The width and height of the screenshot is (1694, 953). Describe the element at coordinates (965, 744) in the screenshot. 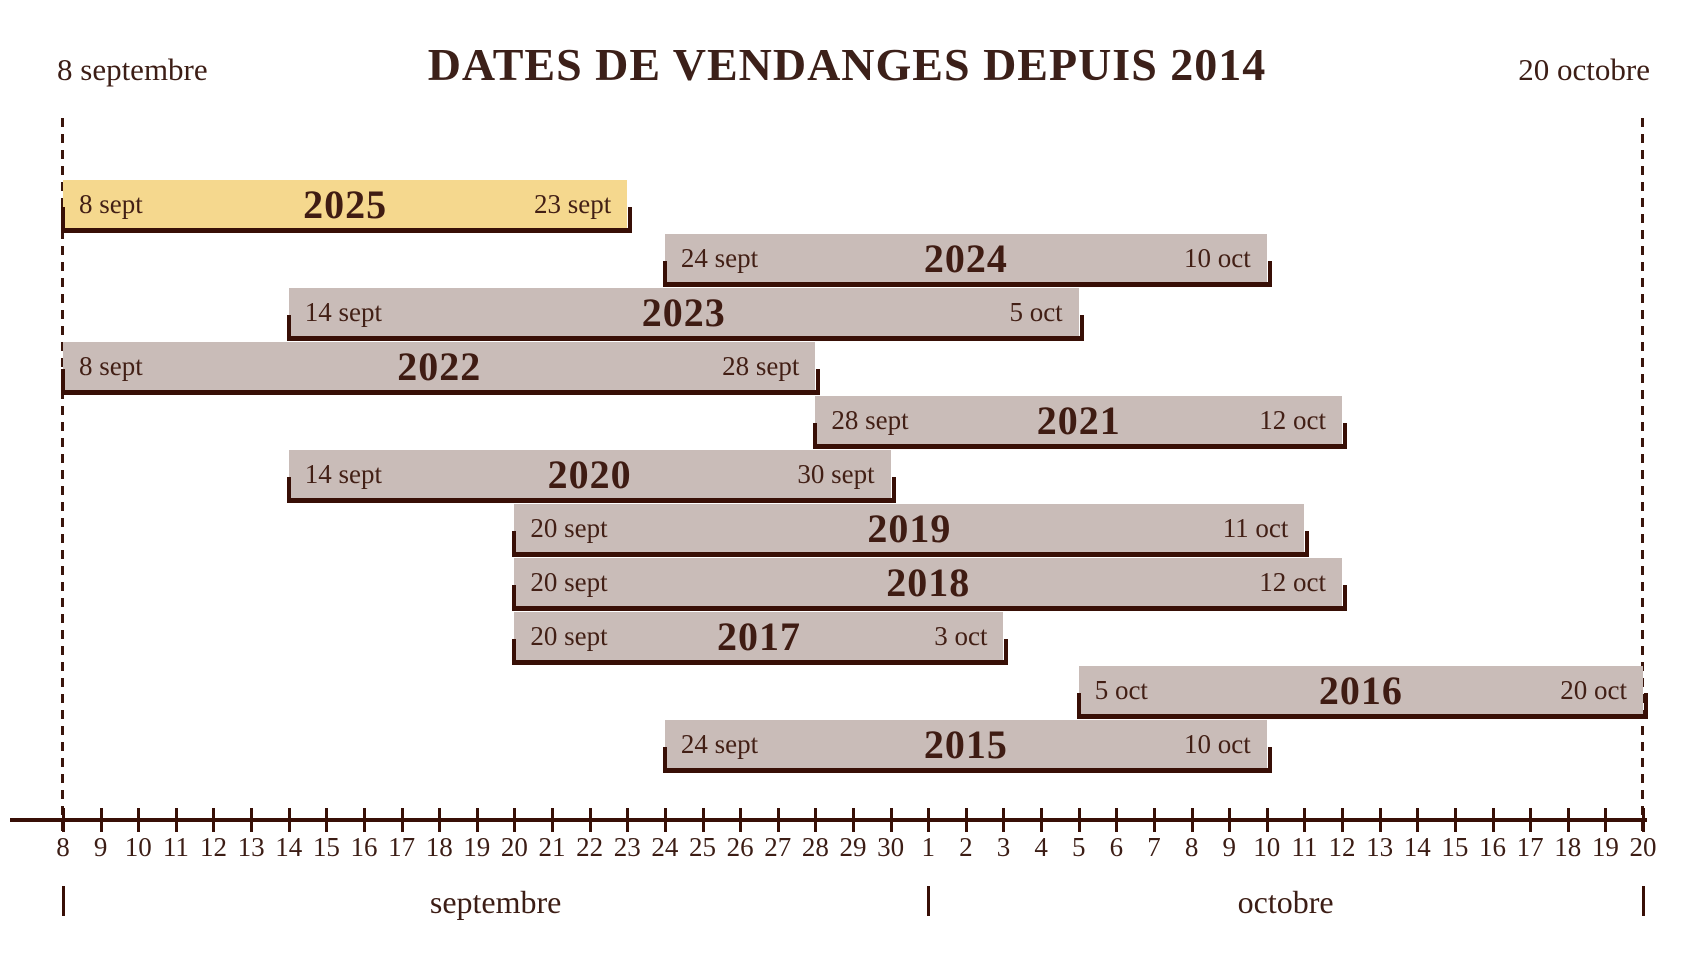

I see `bar-year: 2015` at that location.